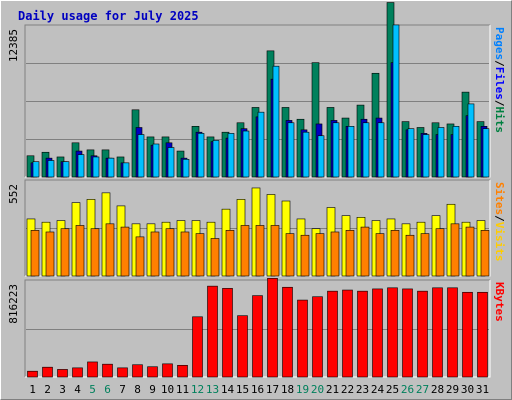 The image size is (512, 400). I want to click on visits-legend-item: Sites, so click(499, 198).